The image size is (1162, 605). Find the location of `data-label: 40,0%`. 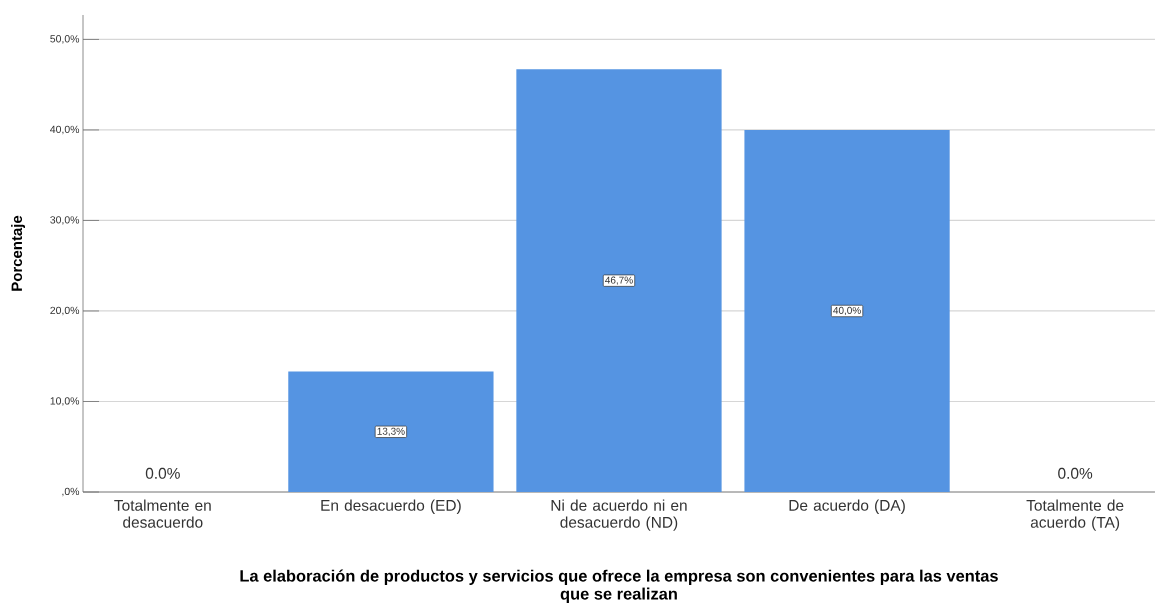

data-label: 40,0% is located at coordinates (847, 311).